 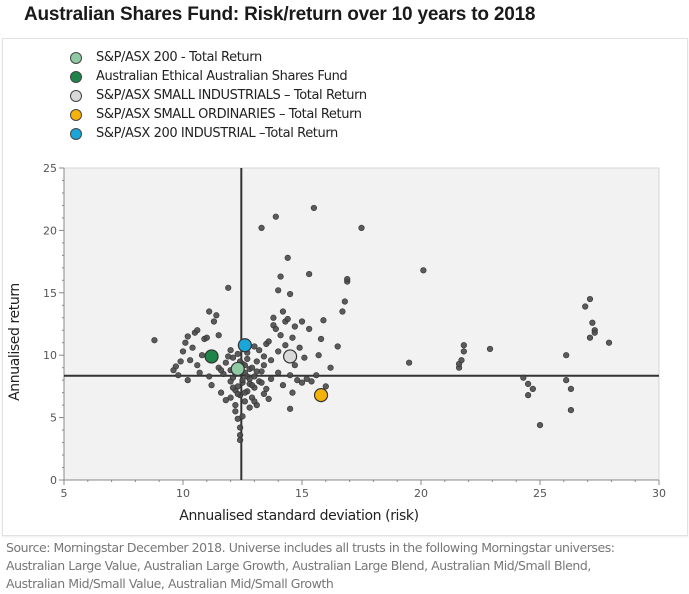 What do you see at coordinates (15, 342) in the screenshot?
I see `y-axis-label: Annualised return` at bounding box center [15, 342].